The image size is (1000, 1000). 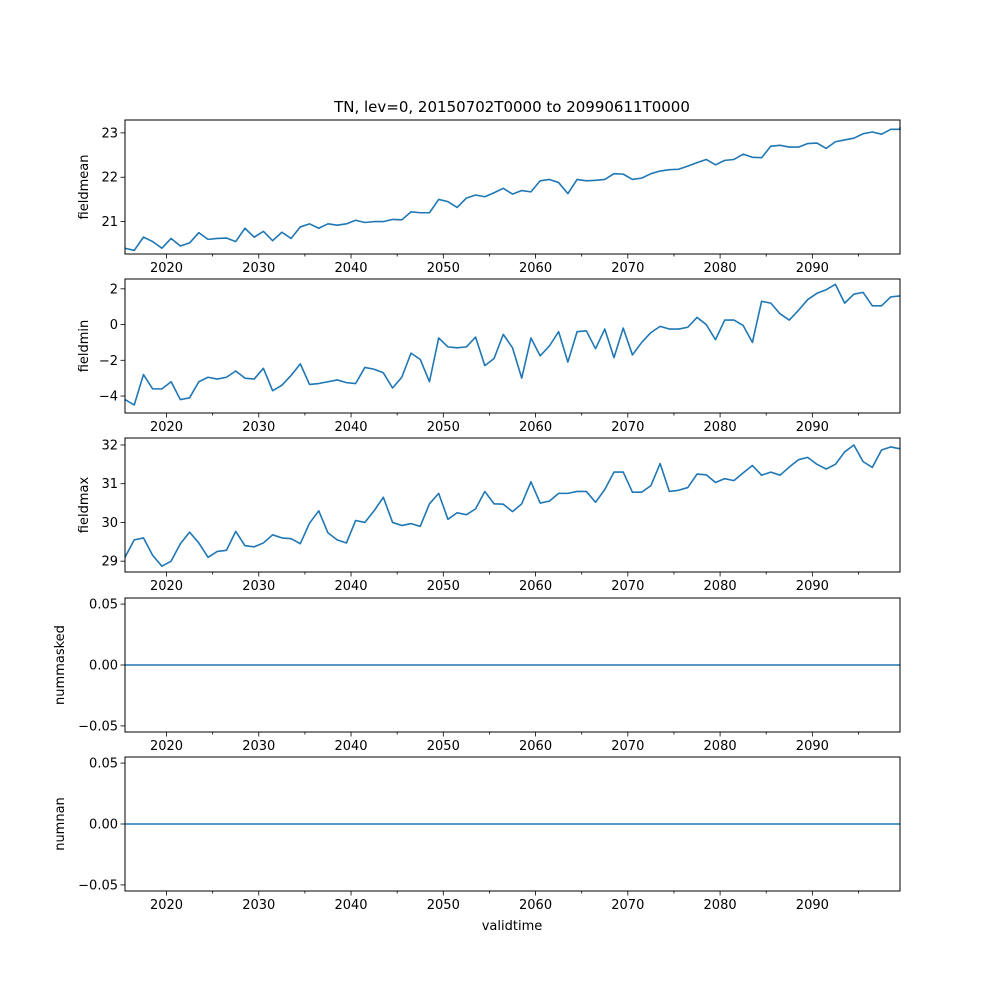 What do you see at coordinates (114, 289) in the screenshot?
I see `y-tick-label: 2` at bounding box center [114, 289].